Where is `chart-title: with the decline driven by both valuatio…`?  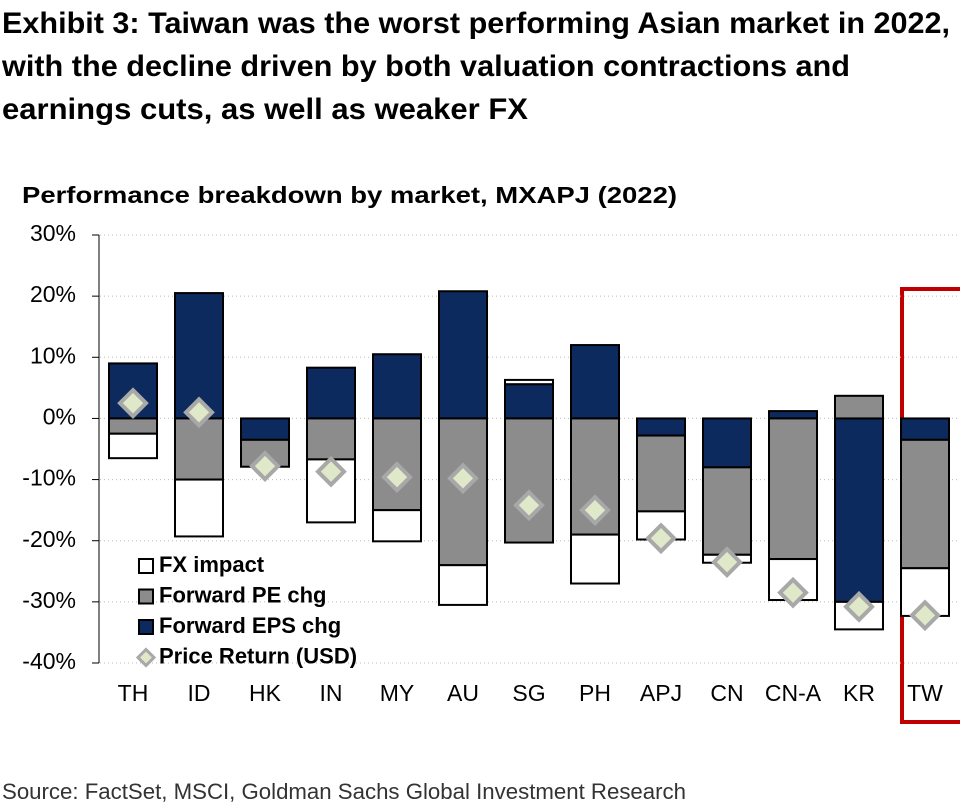
chart-title: with the decline driven by both valuatio… is located at coordinates (425, 66).